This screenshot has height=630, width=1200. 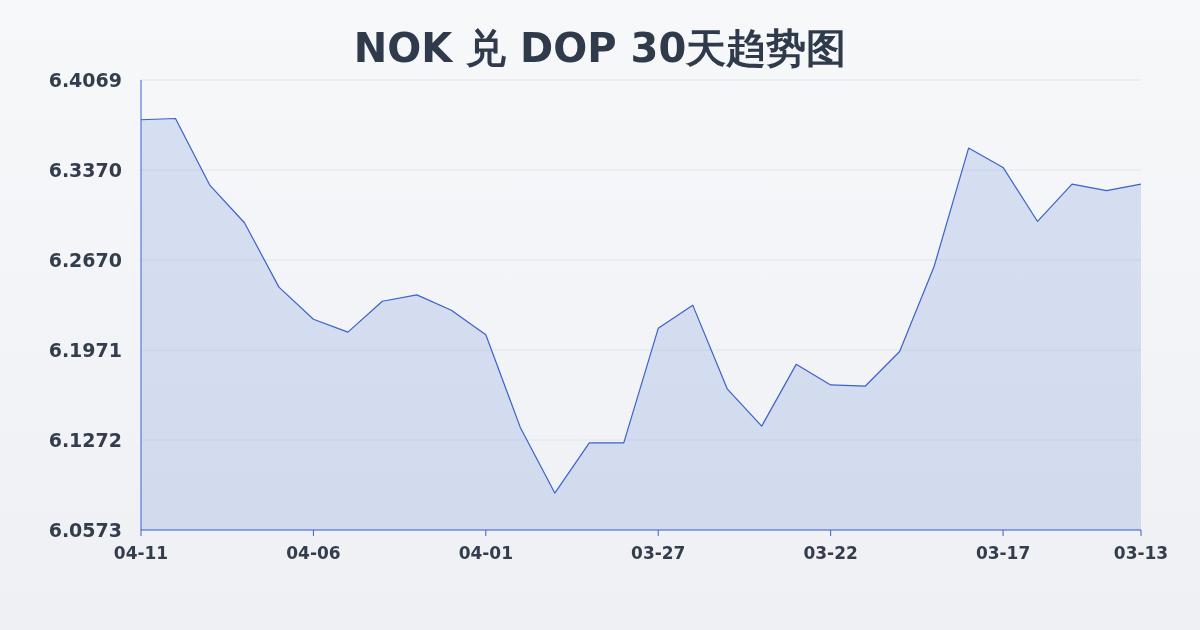 I want to click on y-tick-label: 6.4069, so click(x=85, y=80).